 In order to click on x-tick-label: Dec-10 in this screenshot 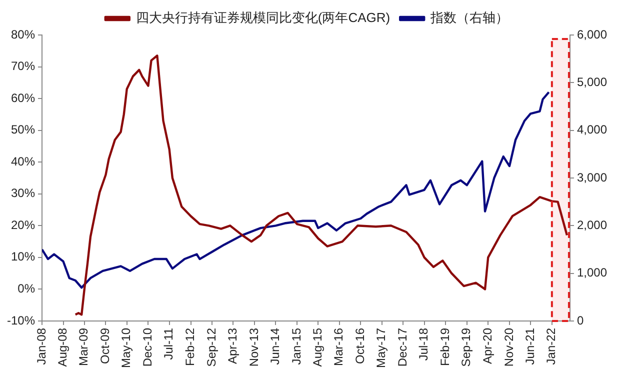, I will do `click(147, 347)`.